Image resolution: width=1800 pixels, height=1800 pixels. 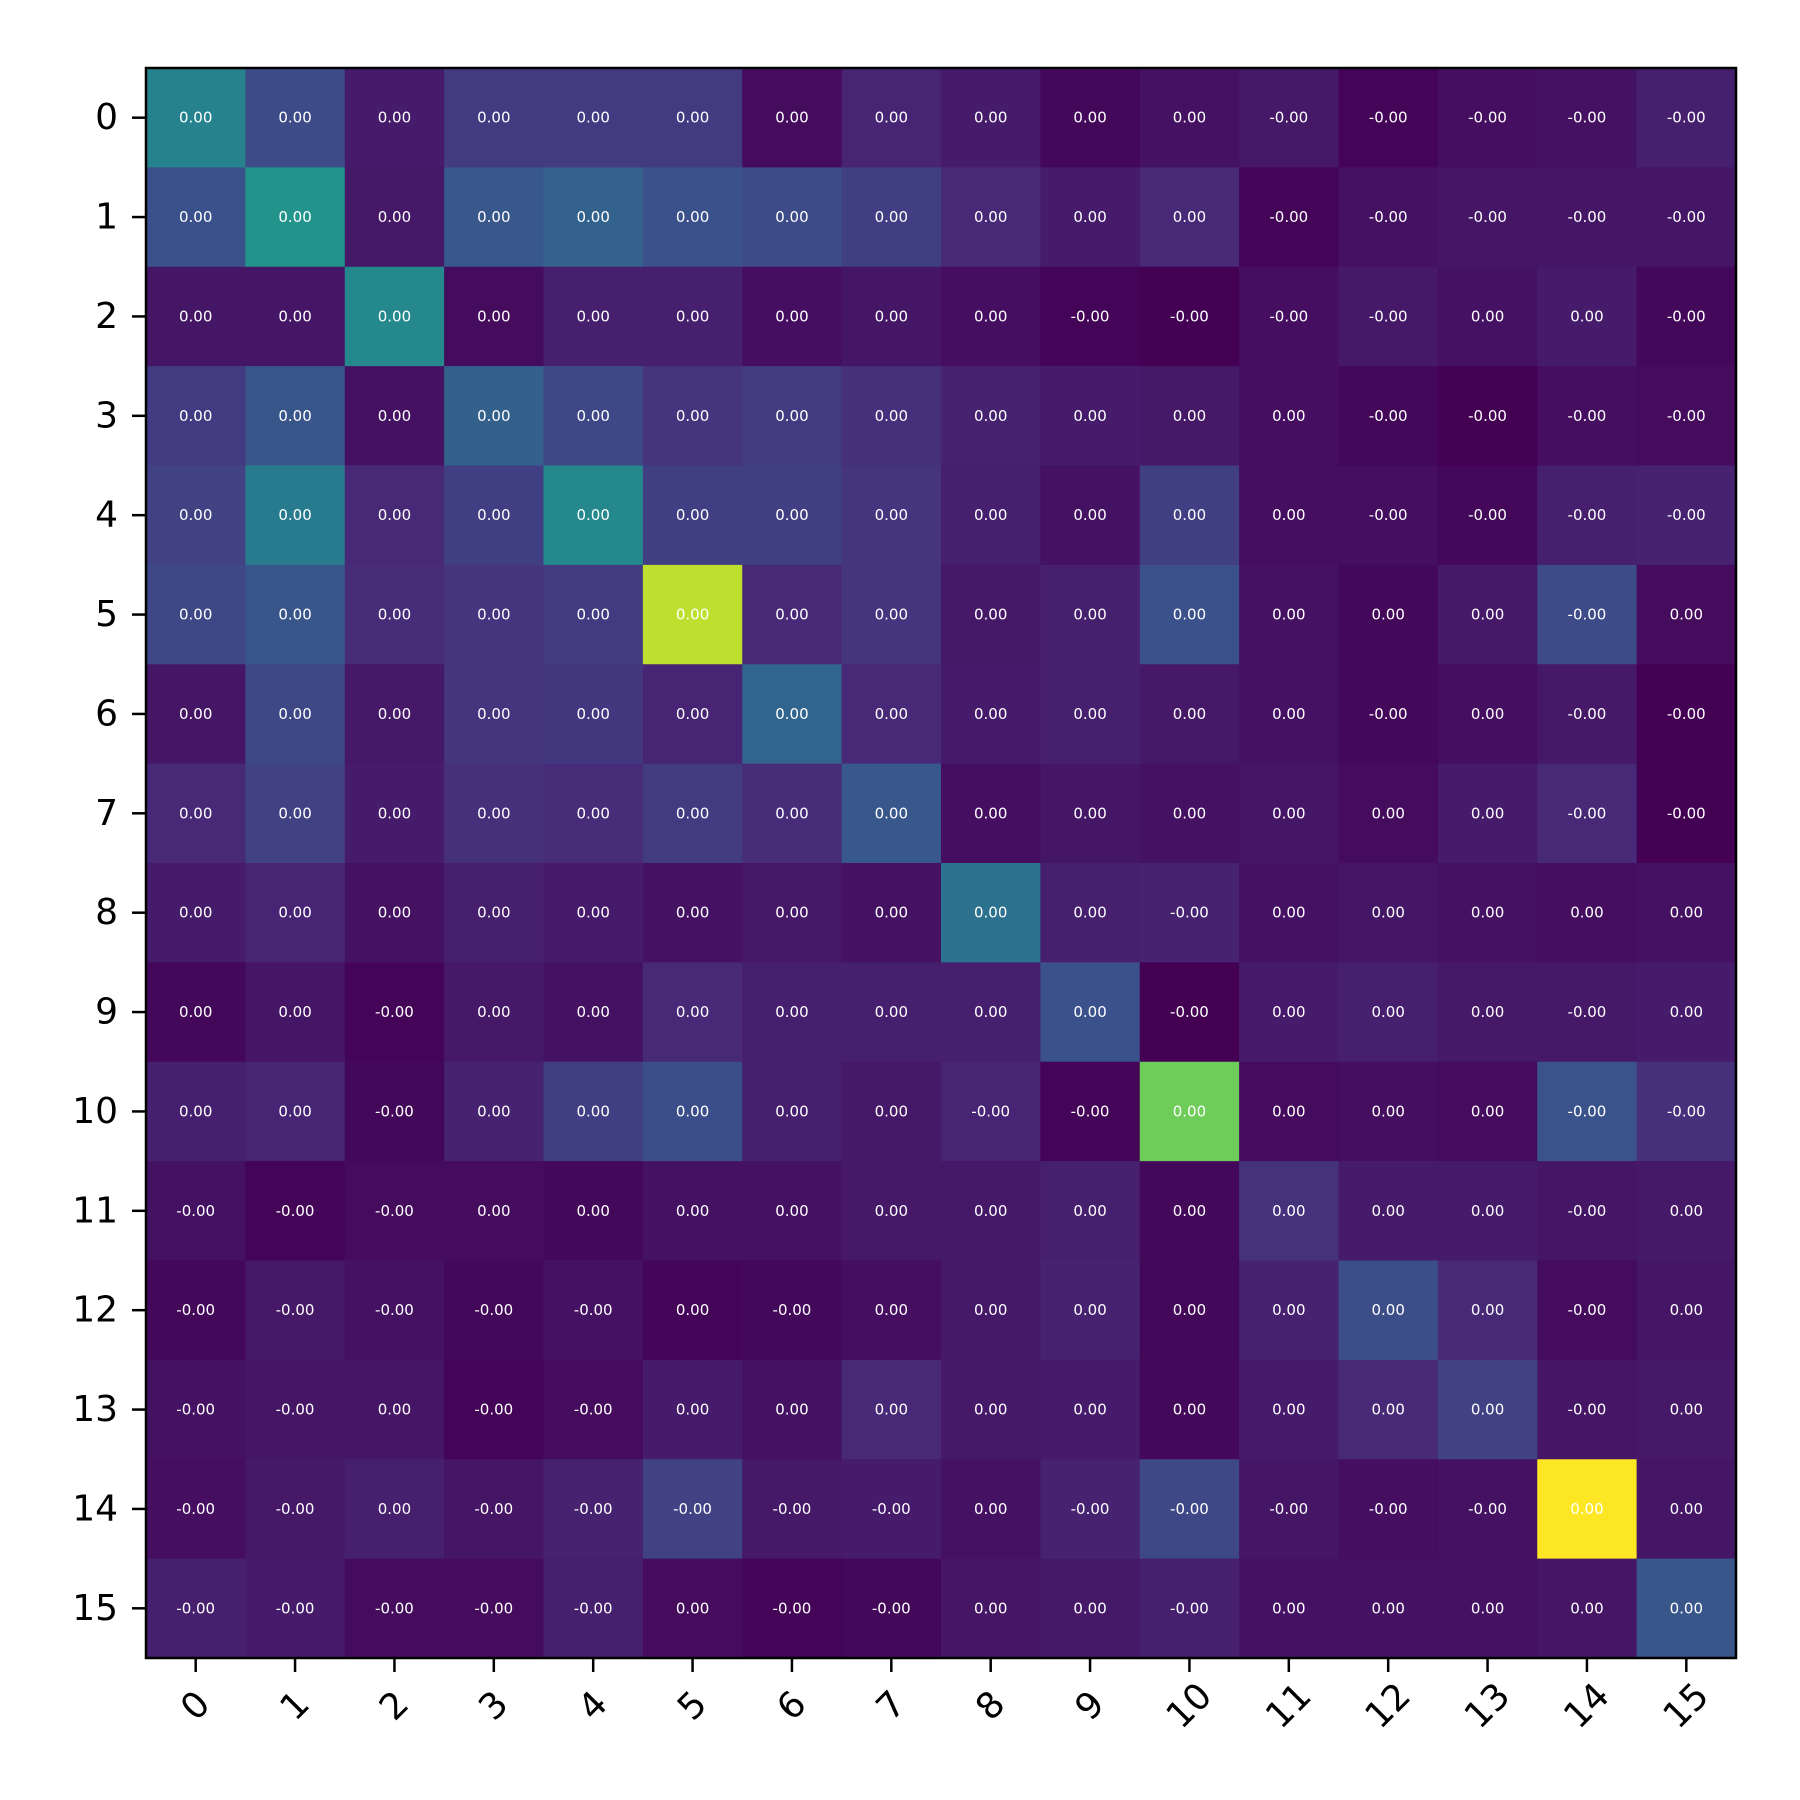 What do you see at coordinates (1487, 118) in the screenshot?
I see `heatmap-cell-r0-c13` at bounding box center [1487, 118].